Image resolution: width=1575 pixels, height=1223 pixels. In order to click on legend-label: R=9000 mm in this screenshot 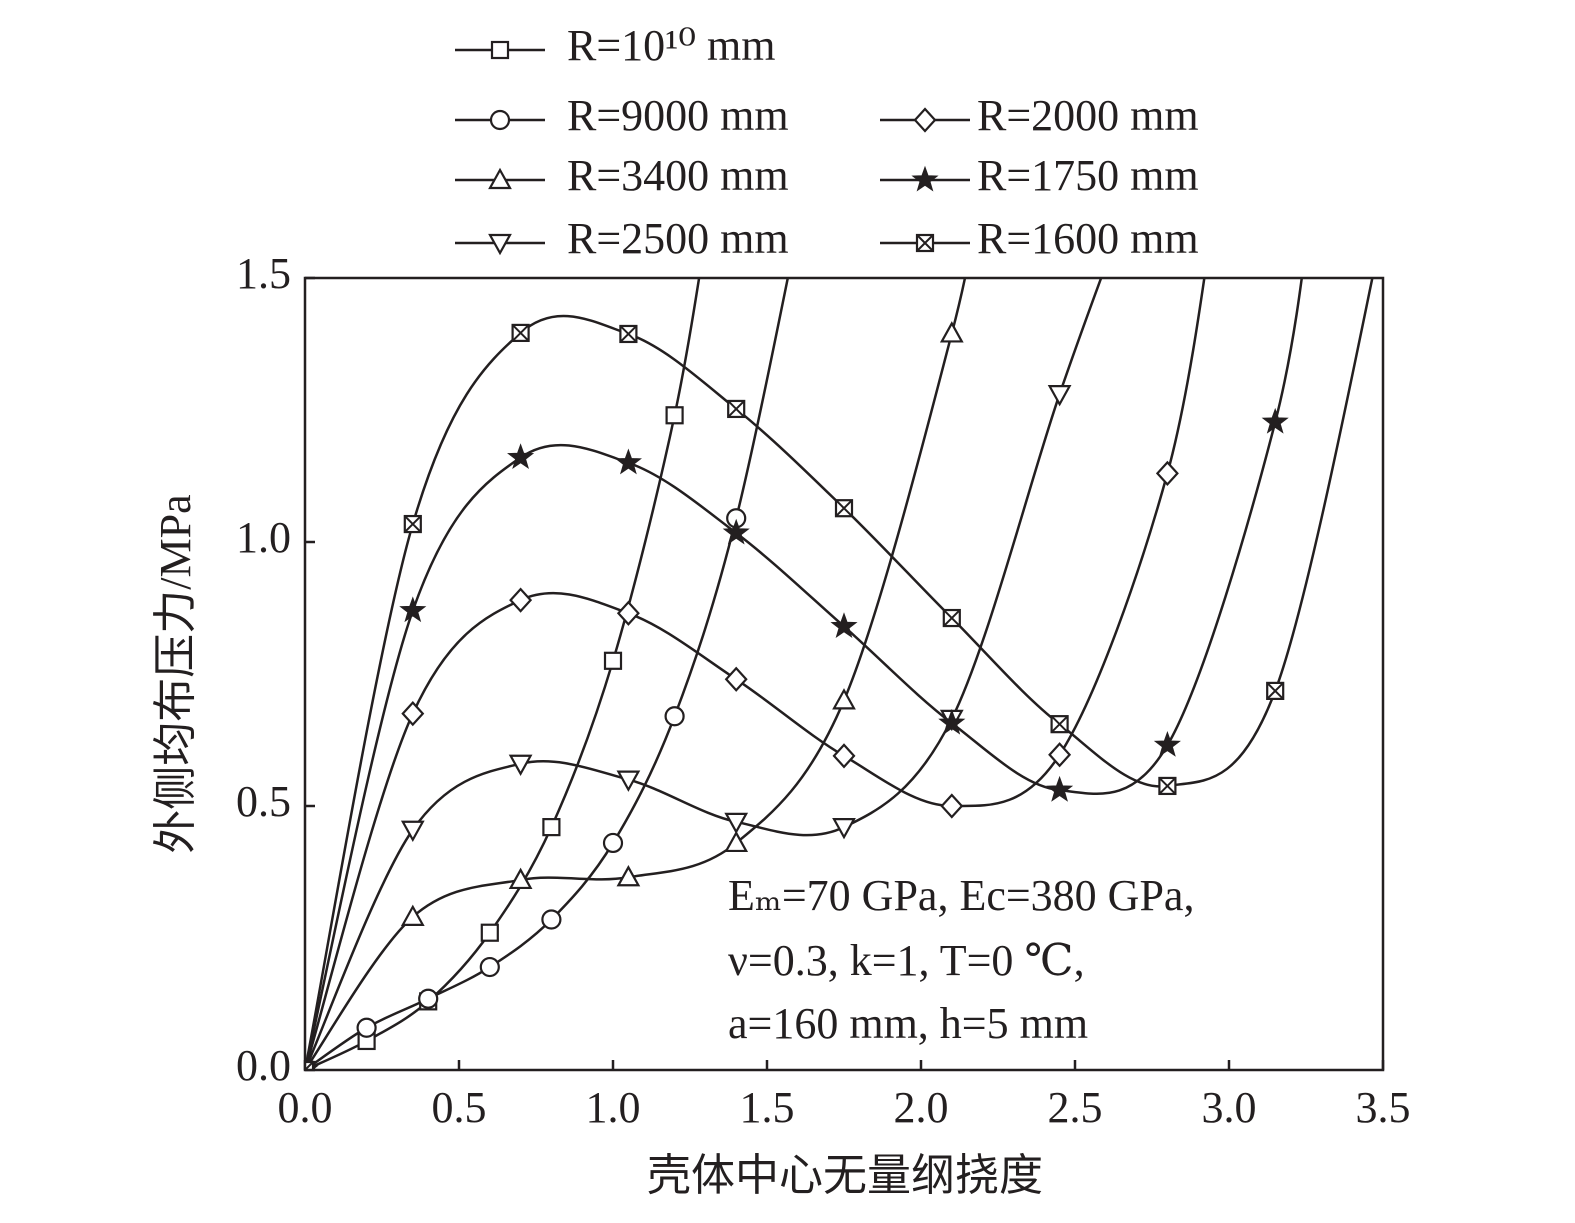, I will do `click(678, 115)`.